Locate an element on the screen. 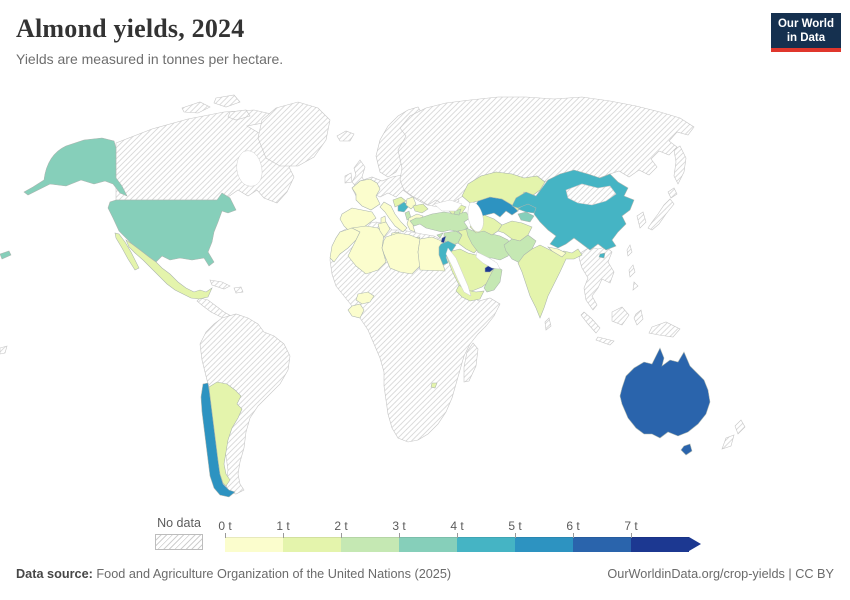  region-hispaniola is located at coordinates (238, 290).